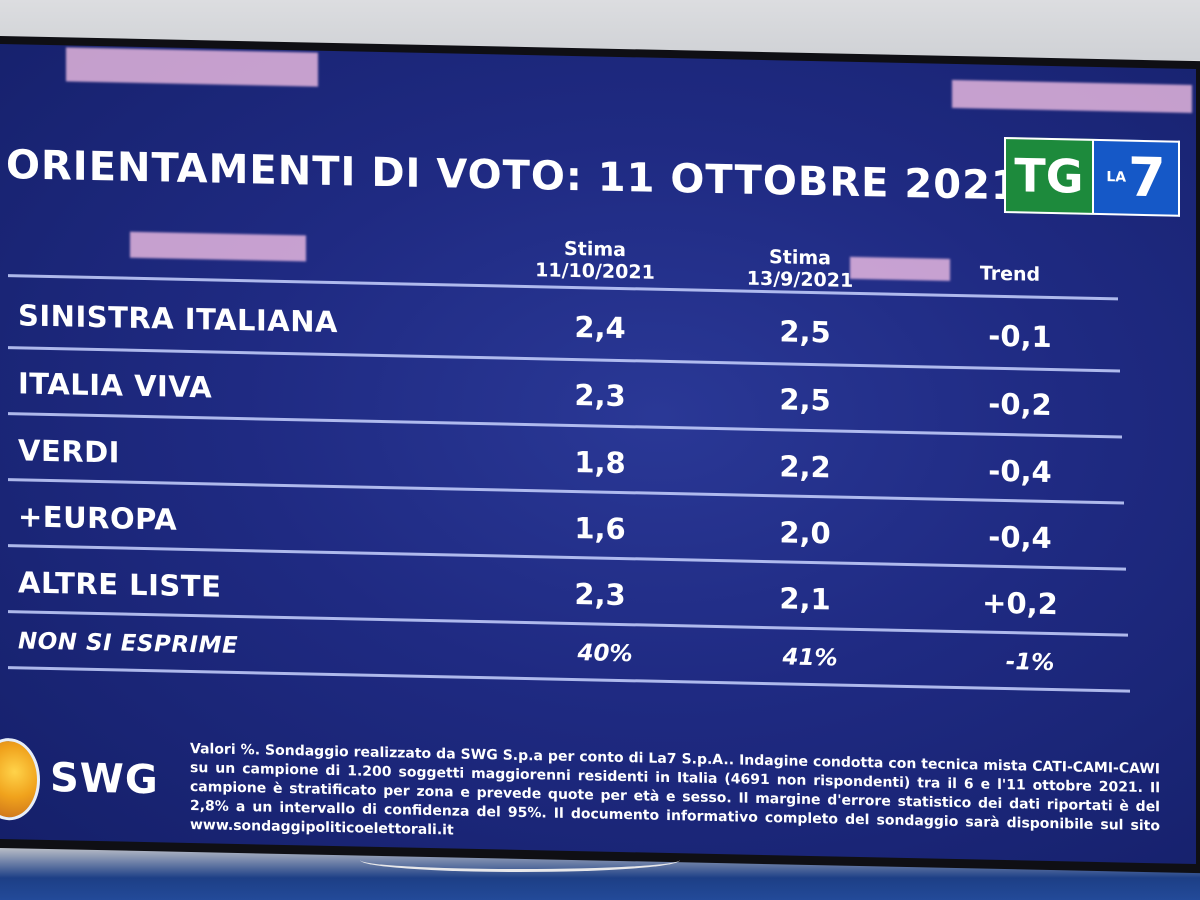 The image size is (1200, 900). What do you see at coordinates (1020, 603) in the screenshot?
I see `value-trend: +0,2` at bounding box center [1020, 603].